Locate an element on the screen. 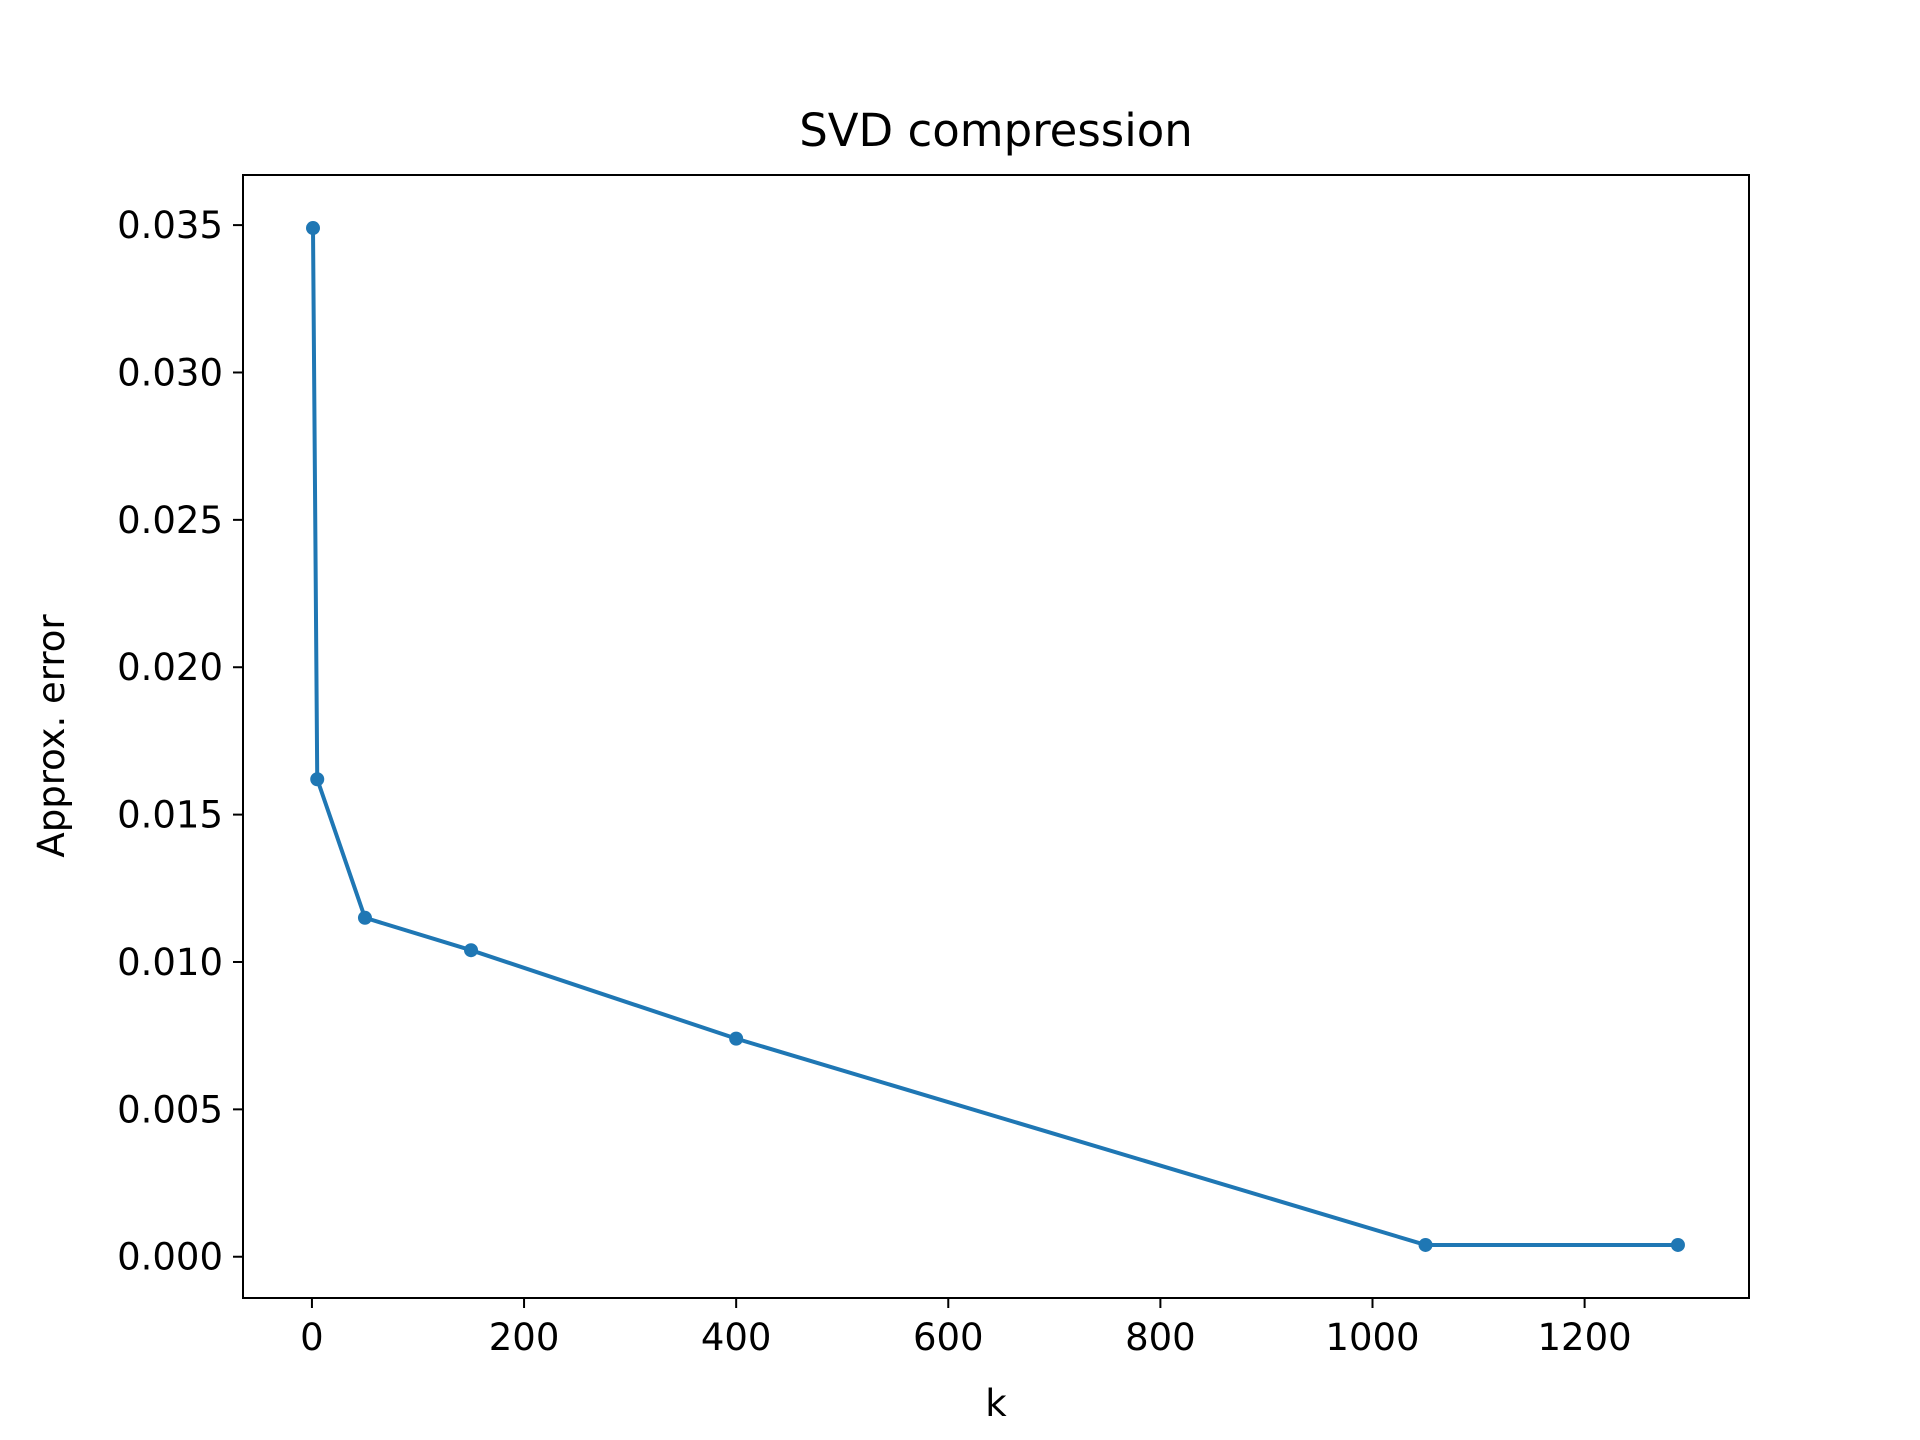 This screenshot has height=1440, width=1920. y-tick-label: 0.015 is located at coordinates (170, 815).